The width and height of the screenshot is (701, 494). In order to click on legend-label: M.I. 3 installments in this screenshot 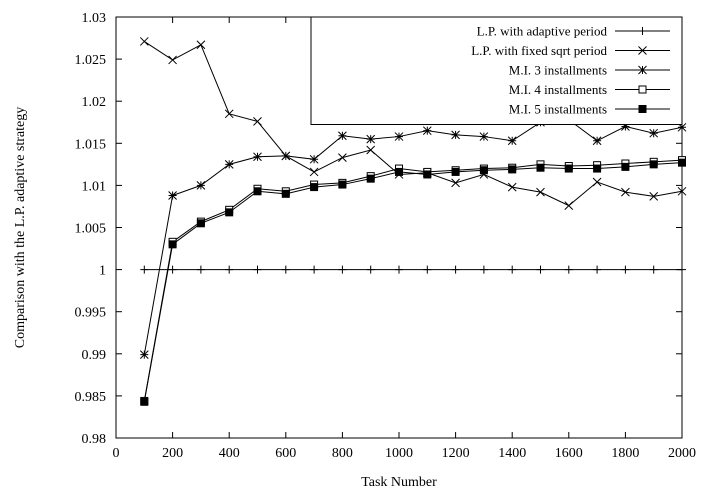, I will do `click(558, 70)`.